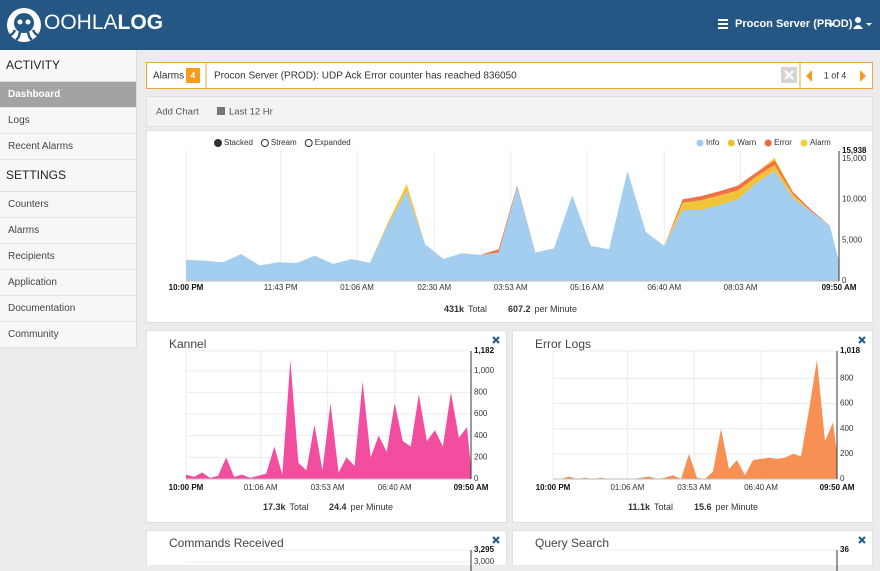 This screenshot has height=571, width=880. I want to click on nav-item: Dashboard, so click(68, 95).